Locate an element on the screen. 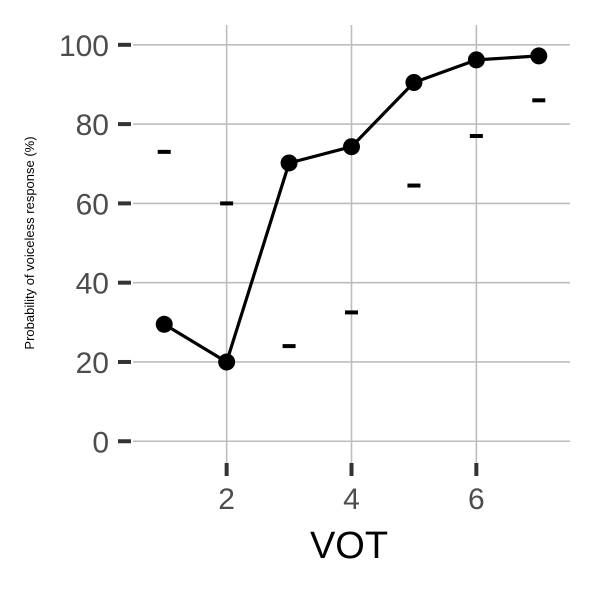  y-tick-label: 60 is located at coordinates (92, 204).